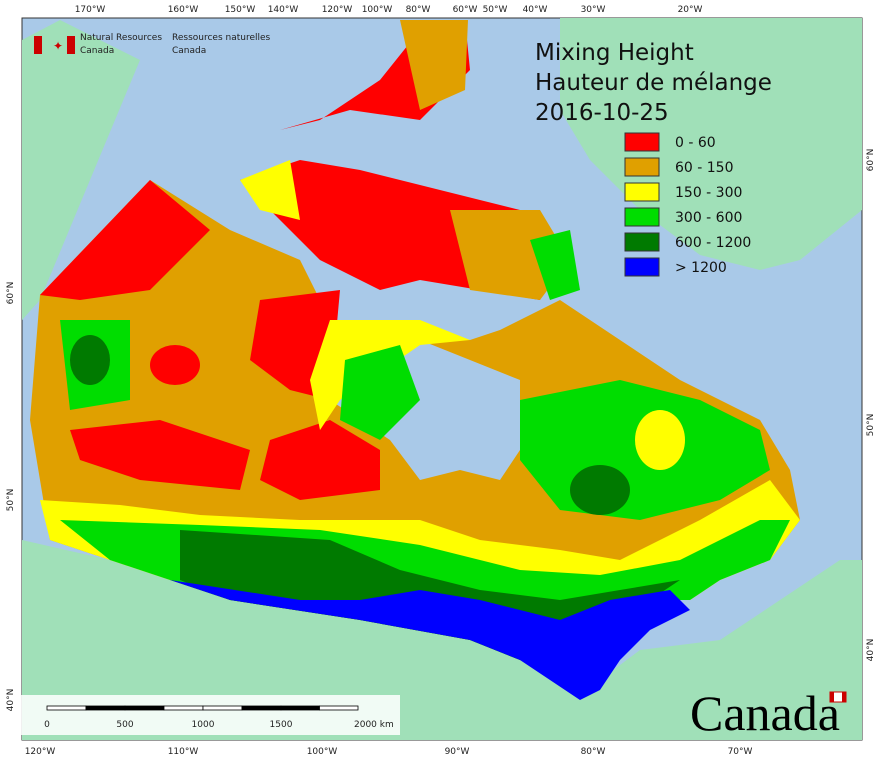 The width and height of the screenshot is (880, 764). I want to click on greenland, so click(711, 144).